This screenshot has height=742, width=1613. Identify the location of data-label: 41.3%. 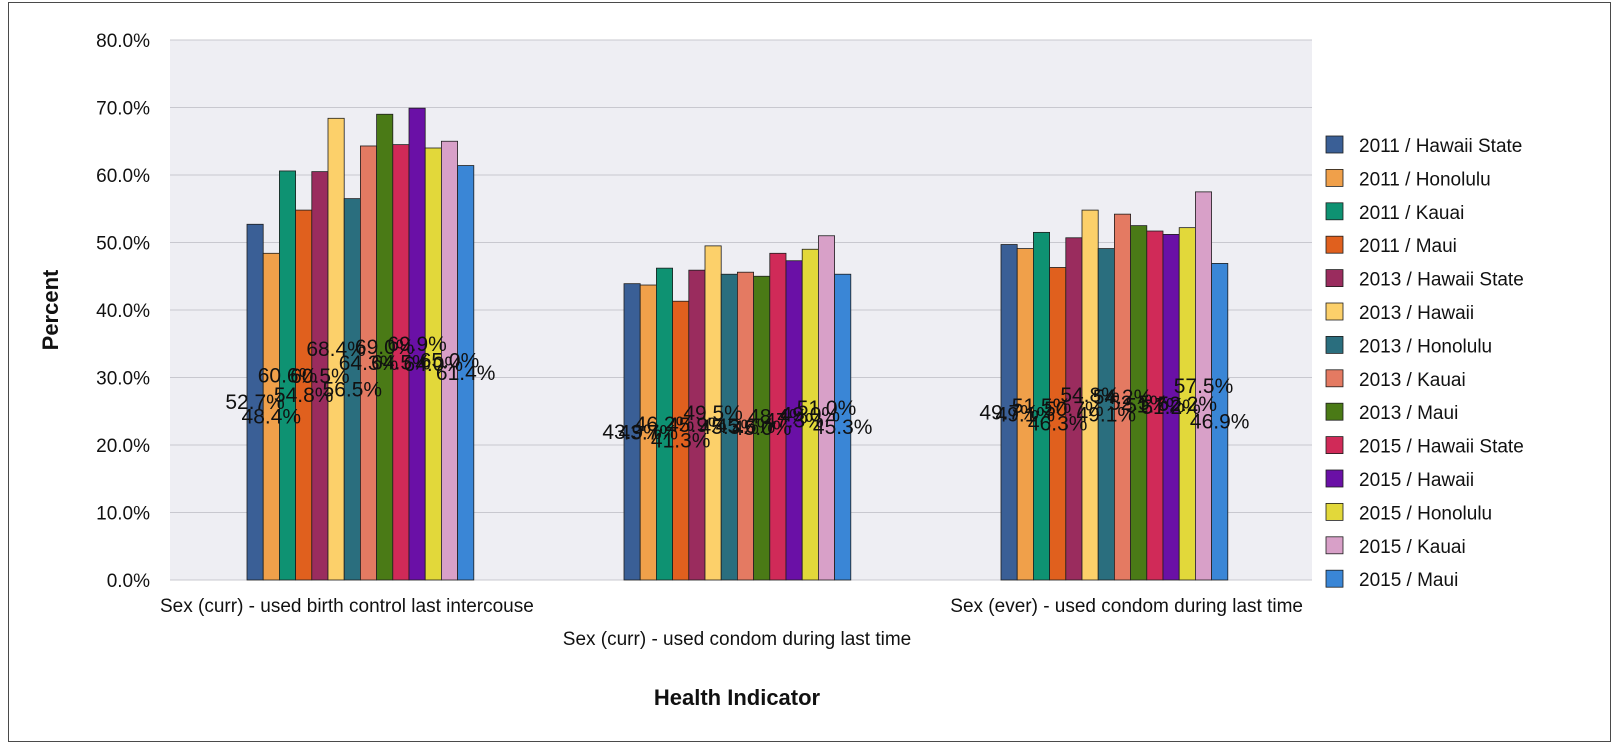
(681, 441).